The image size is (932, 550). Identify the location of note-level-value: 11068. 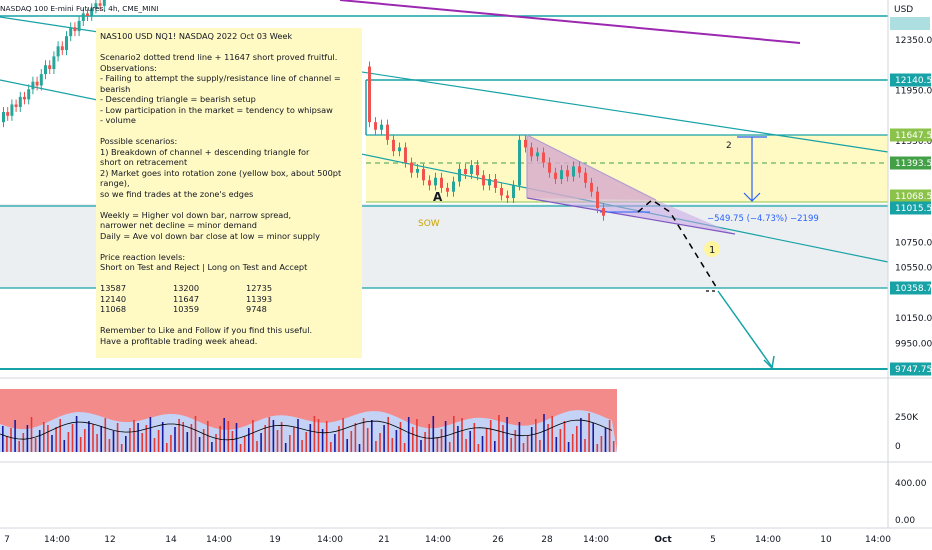
(113, 309).